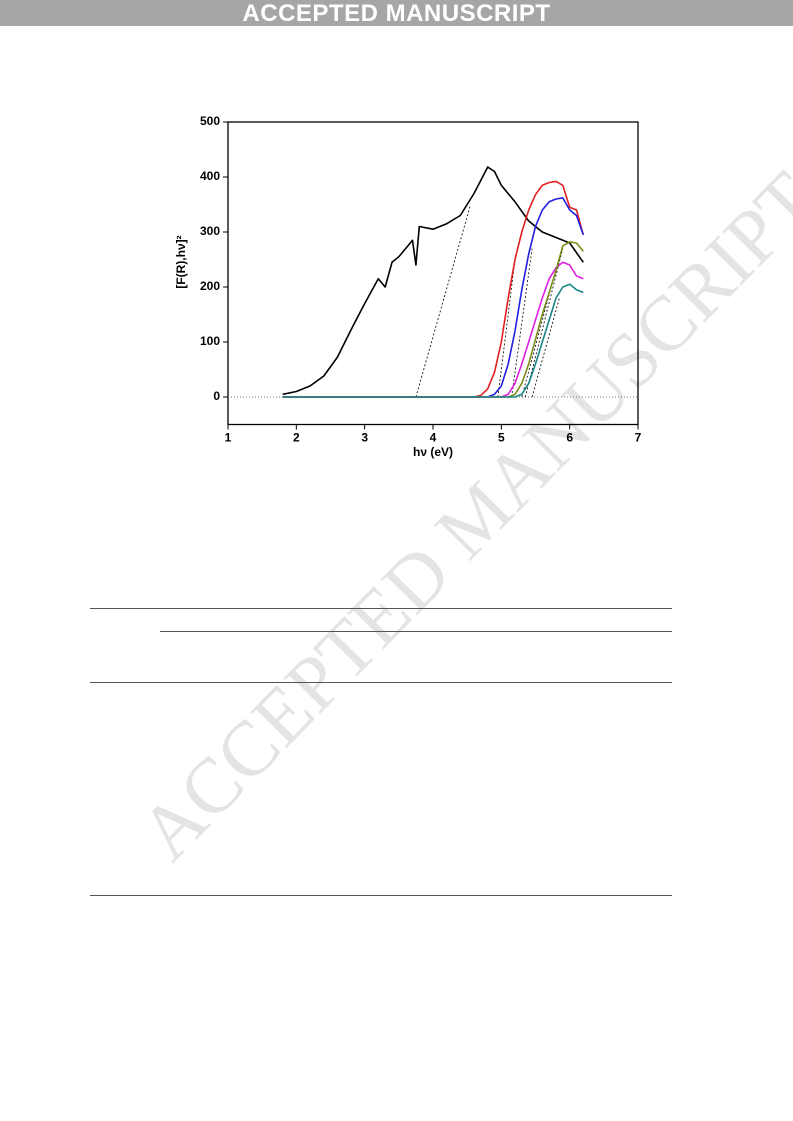  Describe the element at coordinates (210, 341) in the screenshot. I see `y-tick-label: 100` at that location.